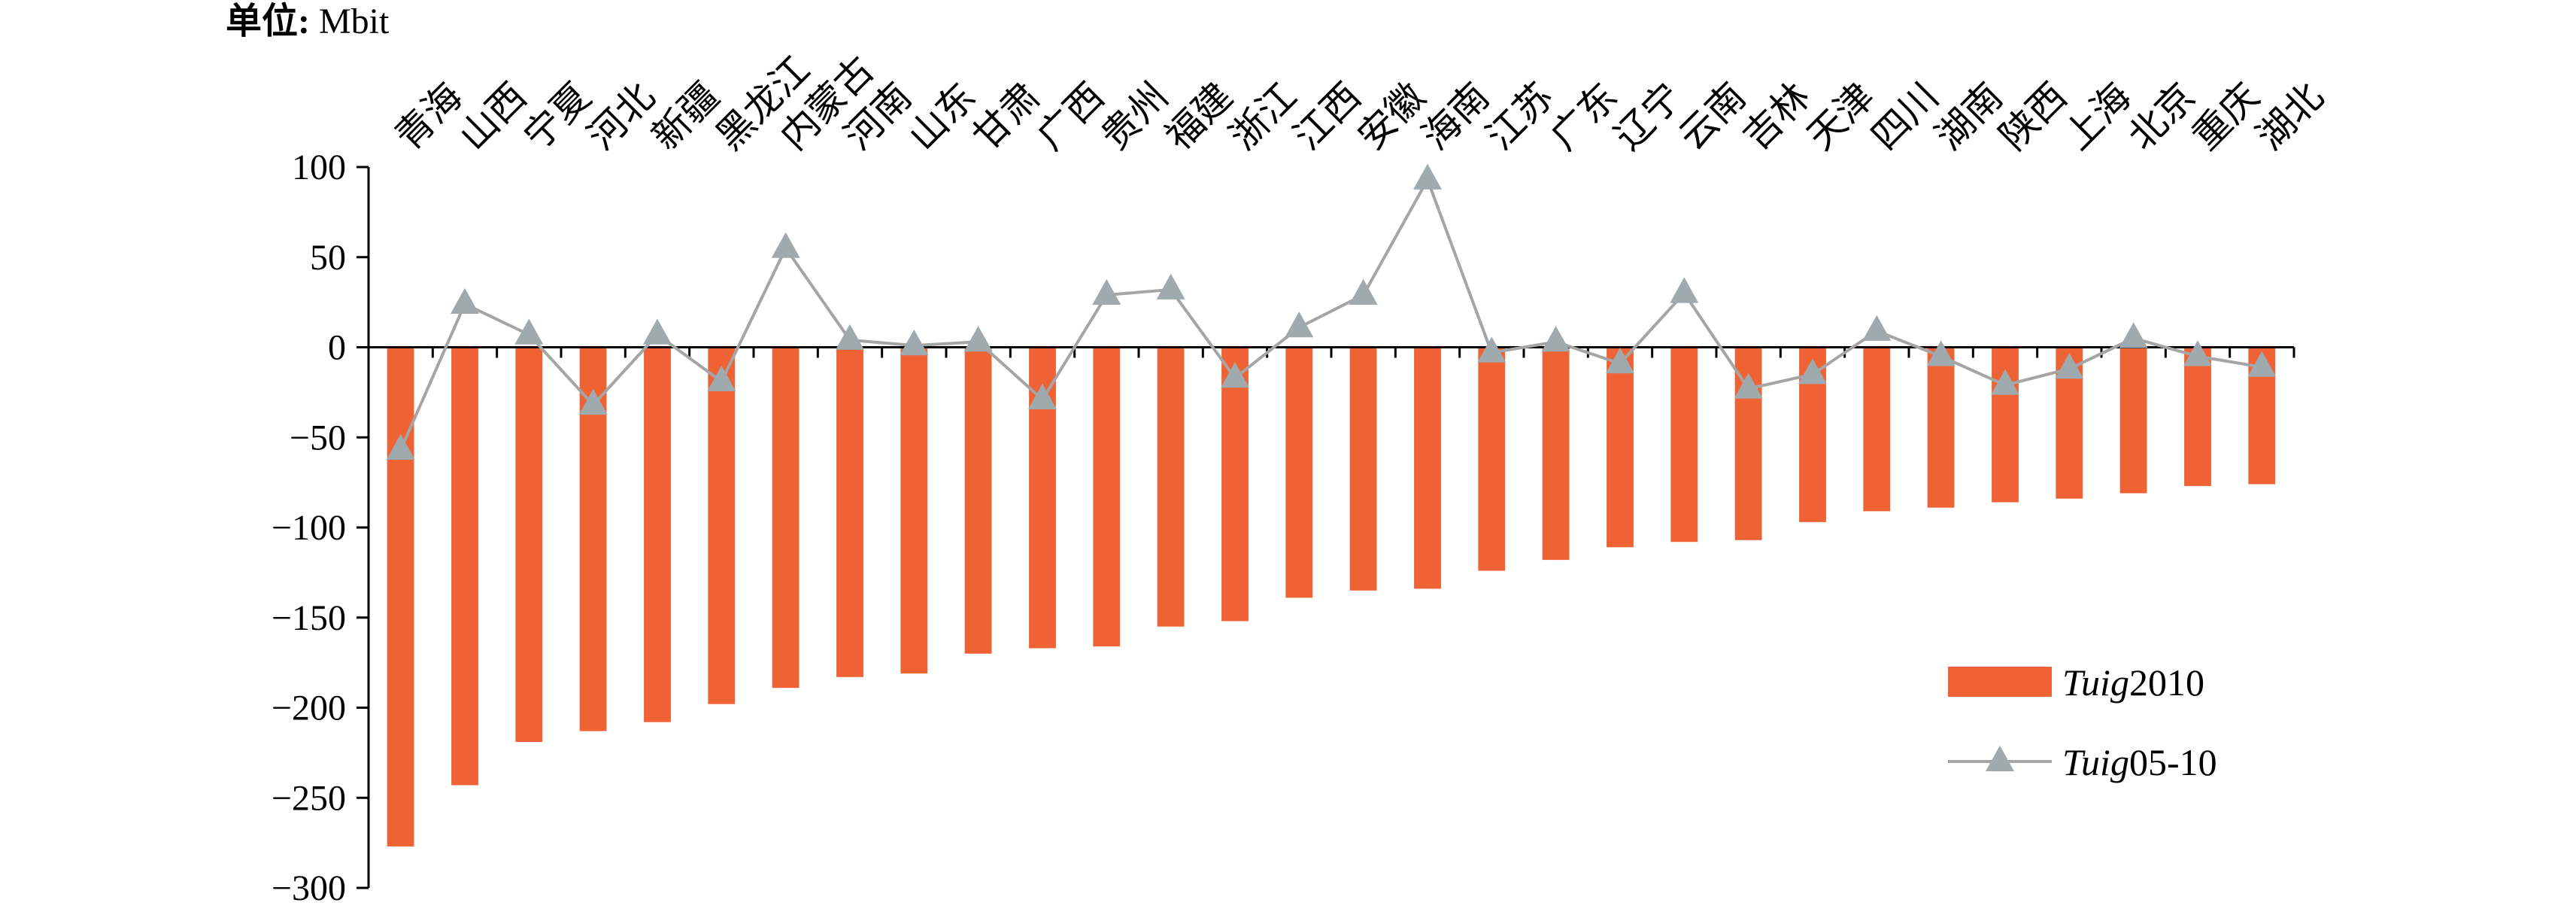 The width and height of the screenshot is (2576, 918). Describe the element at coordinates (2000, 758) in the screenshot. I see `legend-triangle-icon` at that location.